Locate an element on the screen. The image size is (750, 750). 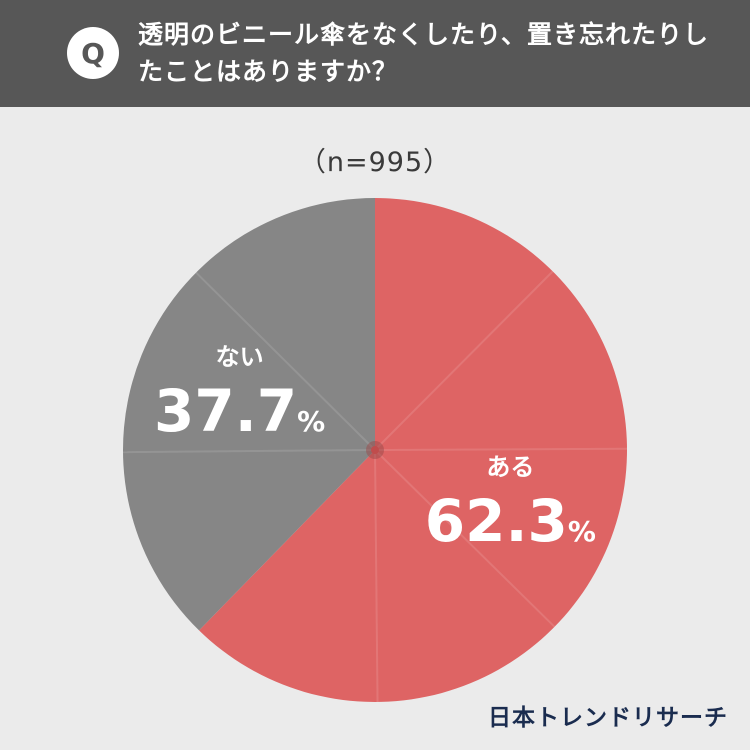
sample-size: （n=995） is located at coordinates (375, 162).